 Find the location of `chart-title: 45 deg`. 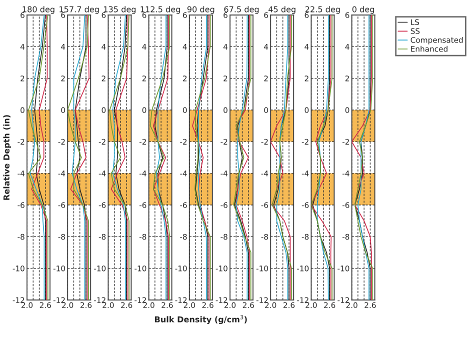

chart-title: 45 deg is located at coordinates (282, 10).